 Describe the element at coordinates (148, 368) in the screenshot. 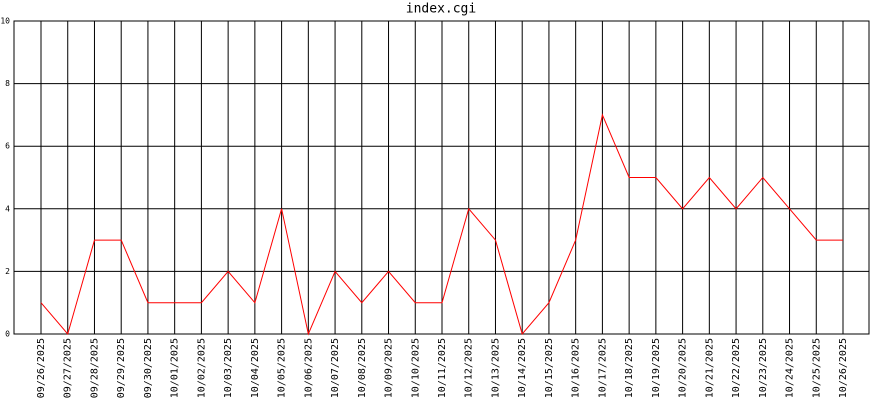

I see `x-tick-label: 09/30/2025` at that location.